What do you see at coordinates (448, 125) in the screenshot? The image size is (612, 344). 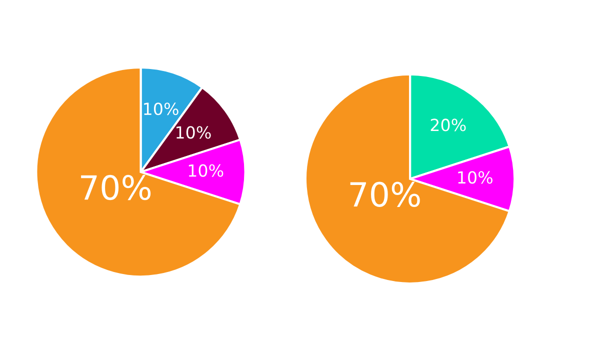 I see `data-label: 20%` at bounding box center [448, 125].